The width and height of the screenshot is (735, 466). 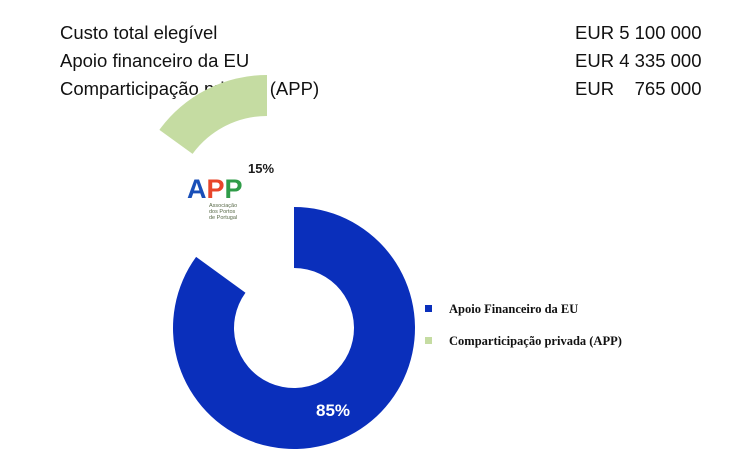 What do you see at coordinates (213, 114) in the screenshot?
I see `donut-slice-private` at bounding box center [213, 114].